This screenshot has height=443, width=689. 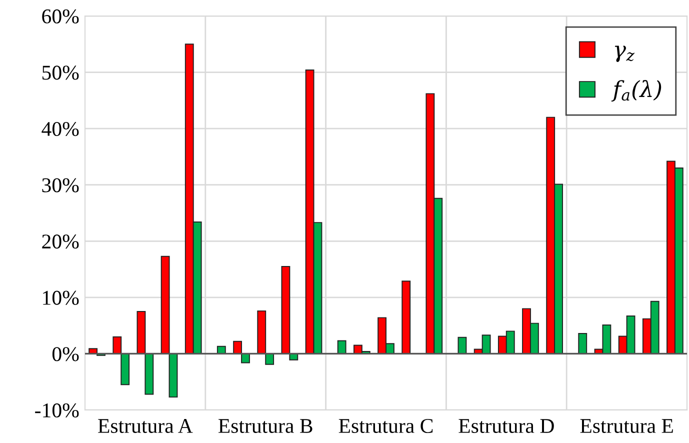 What do you see at coordinates (626, 426) in the screenshot?
I see `x-tick-label: Estrutura E` at bounding box center [626, 426].